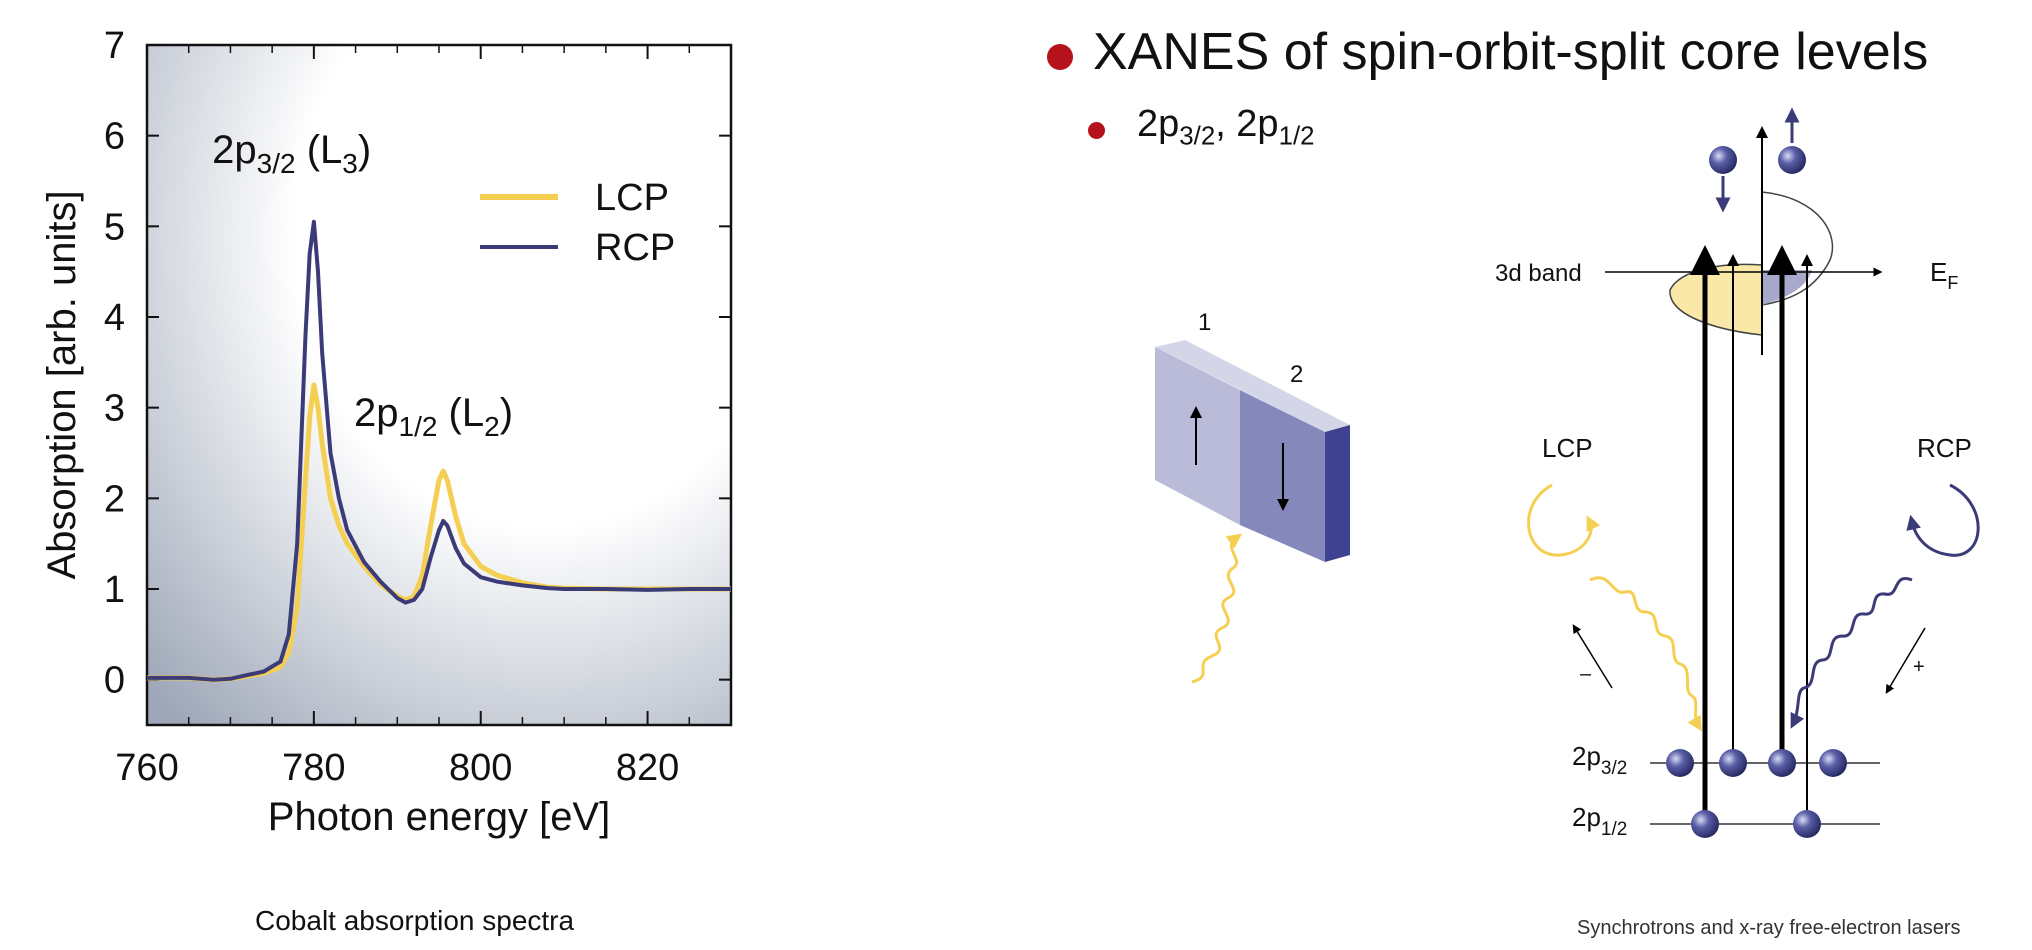 The image size is (2032, 950). I want to click on domain-label-1: 1, so click(1204, 322).